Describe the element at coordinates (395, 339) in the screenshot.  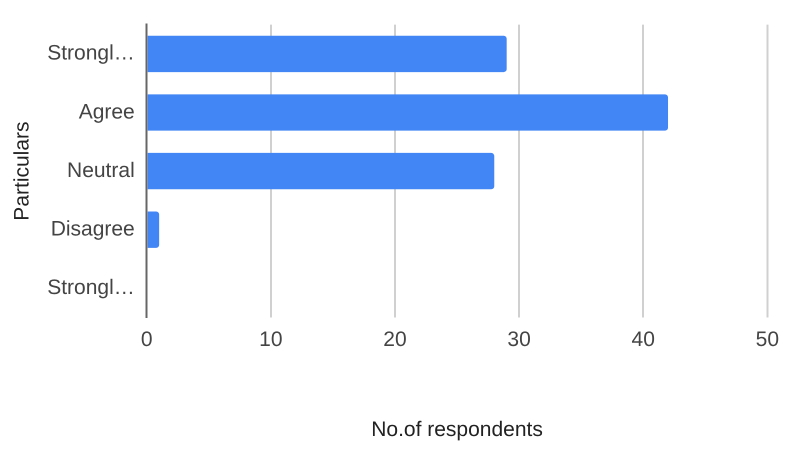
I see `x-tick-label: 20` at that location.